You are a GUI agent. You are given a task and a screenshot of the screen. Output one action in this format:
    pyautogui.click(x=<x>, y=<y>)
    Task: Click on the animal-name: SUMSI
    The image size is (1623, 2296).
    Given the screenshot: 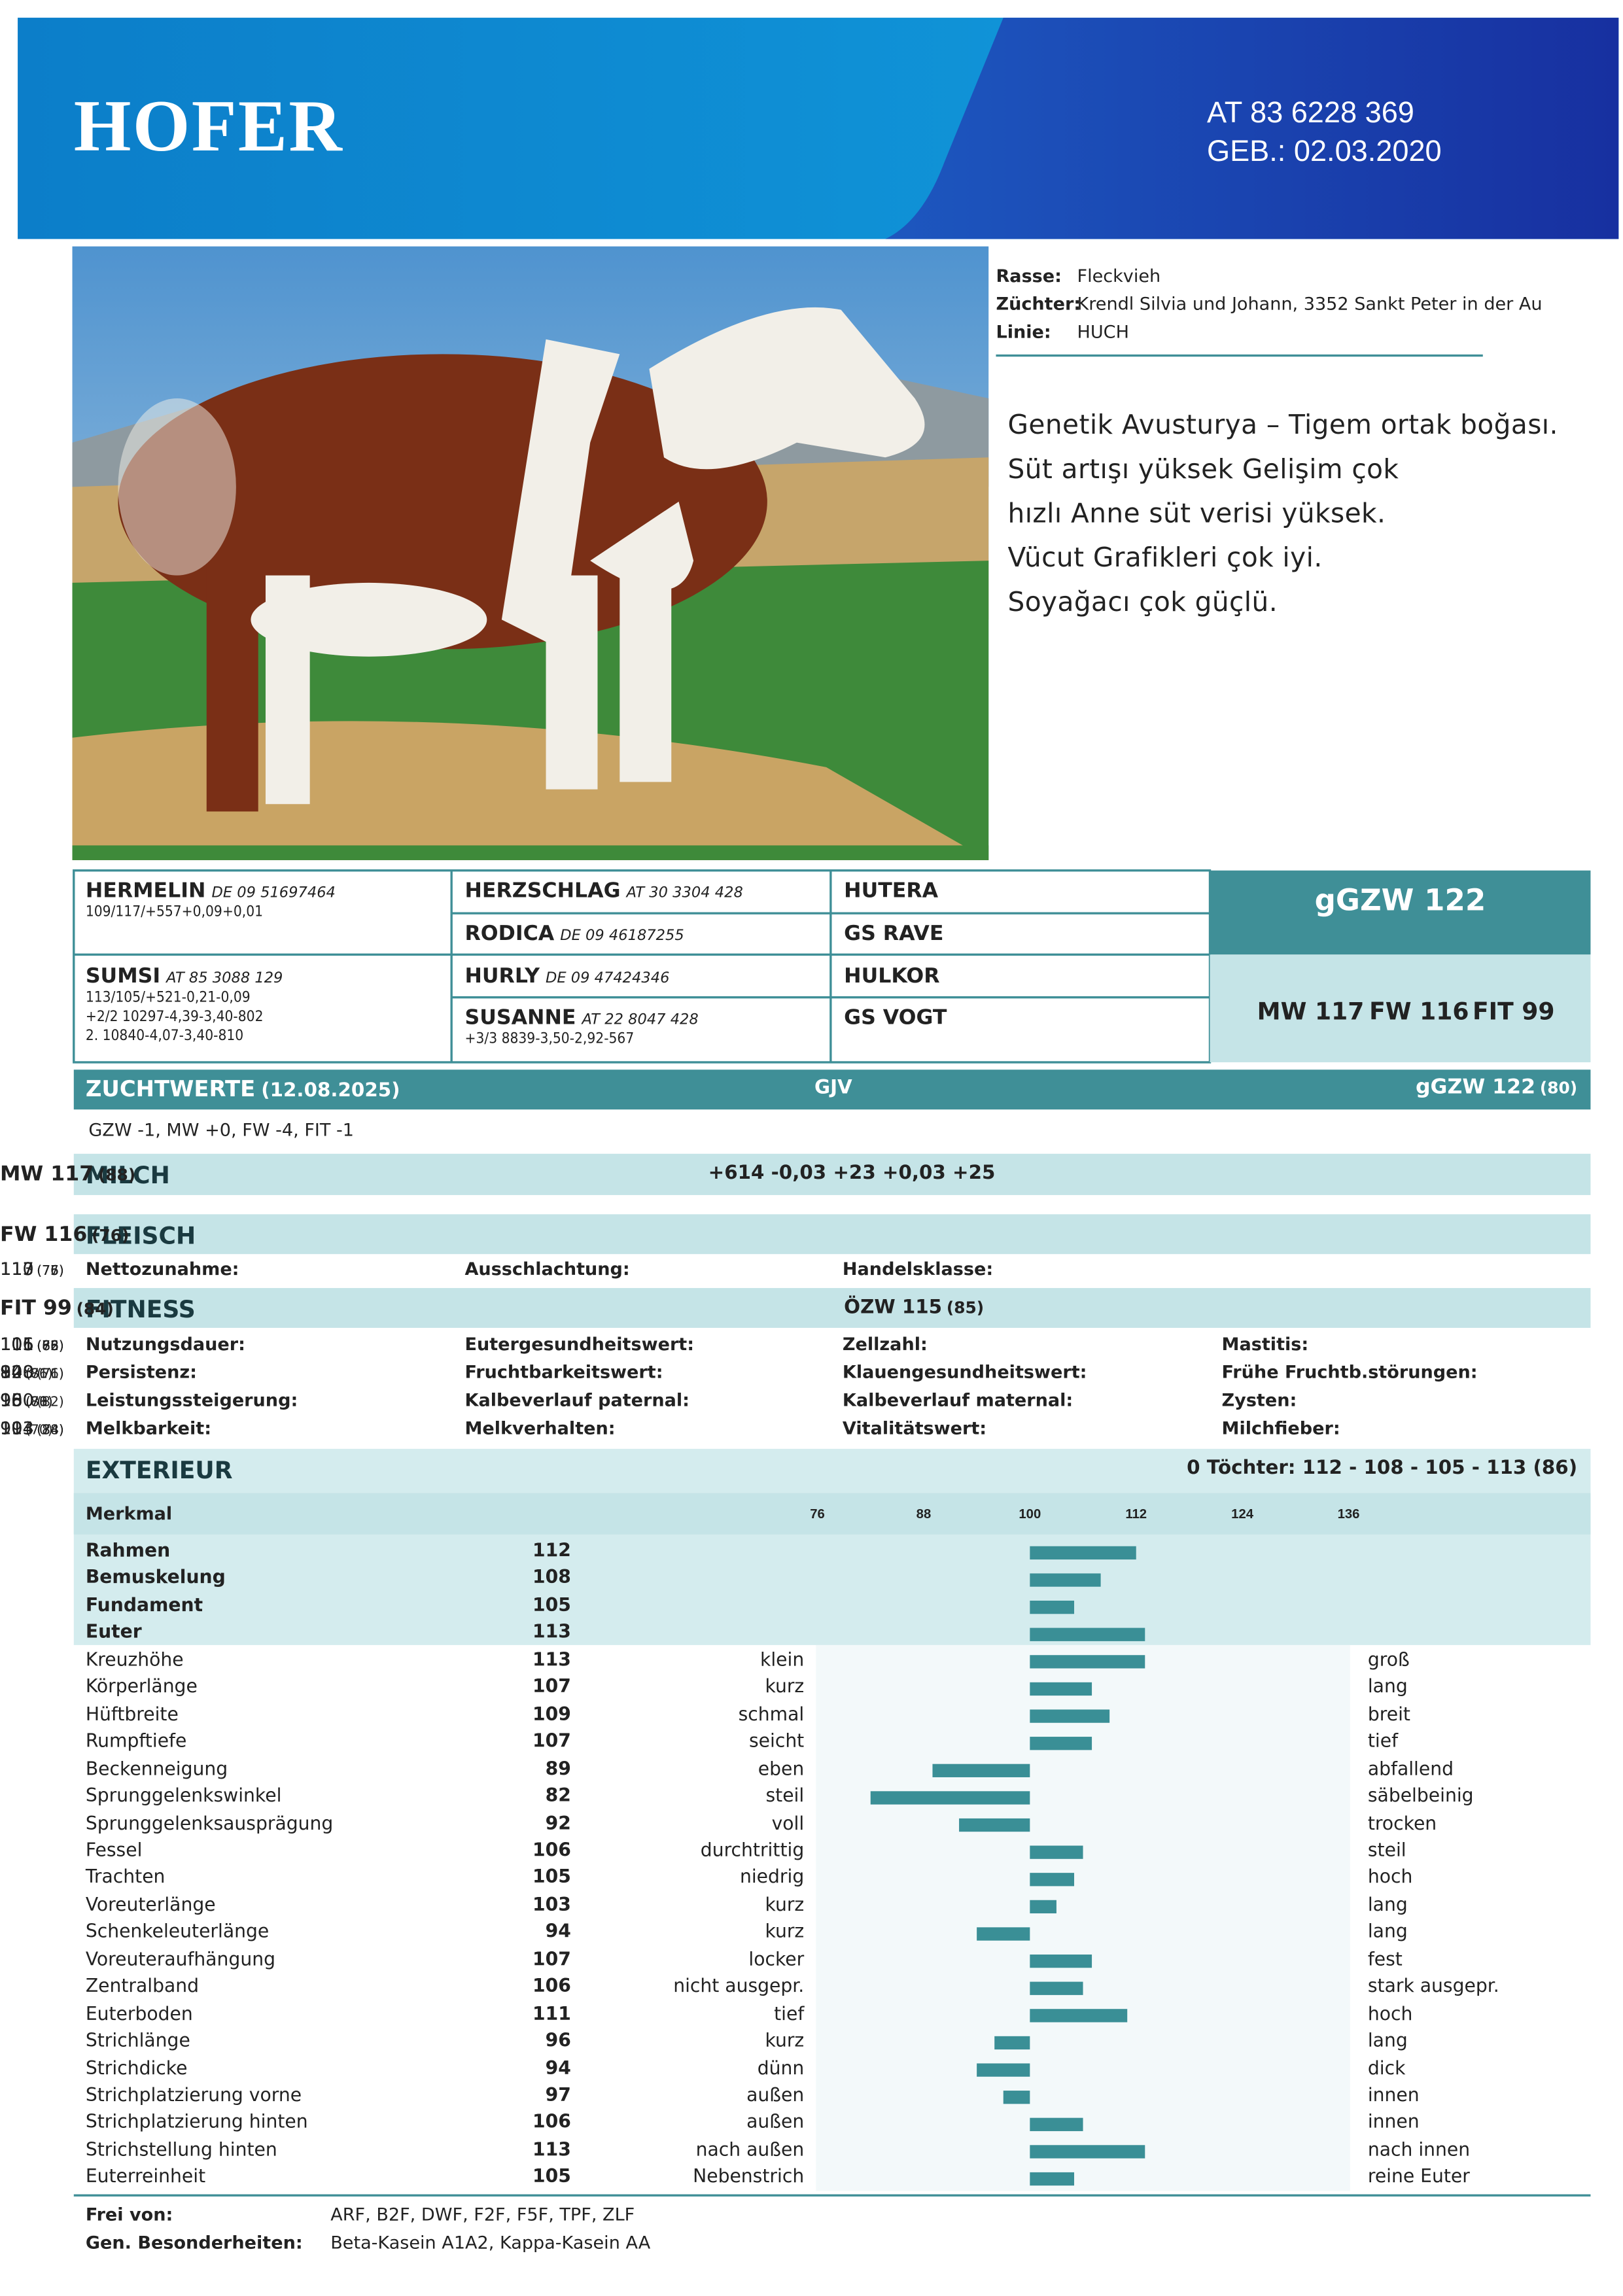 What is the action you would take?
    pyautogui.click(x=123, y=977)
    